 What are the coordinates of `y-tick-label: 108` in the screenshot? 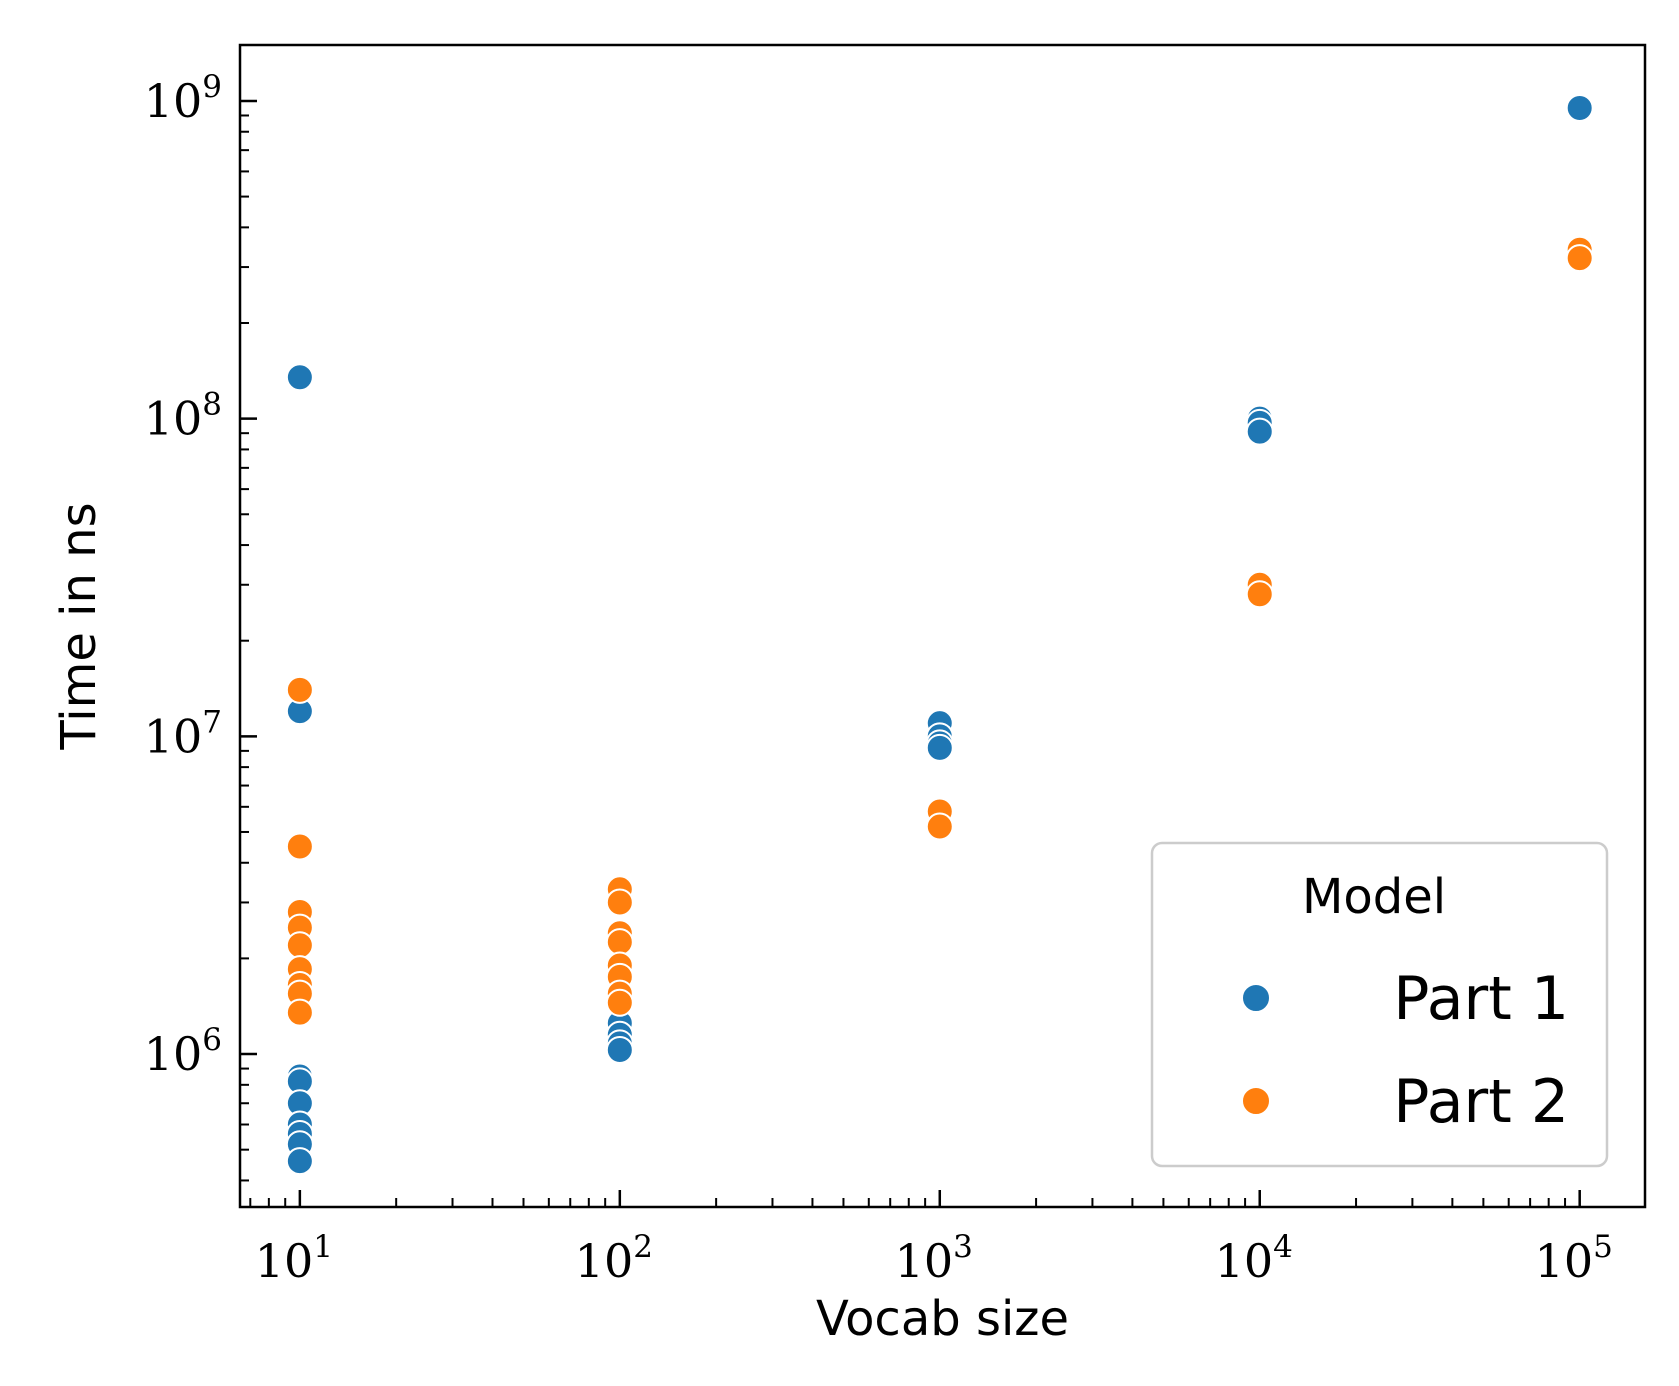 It's located at (183, 416).